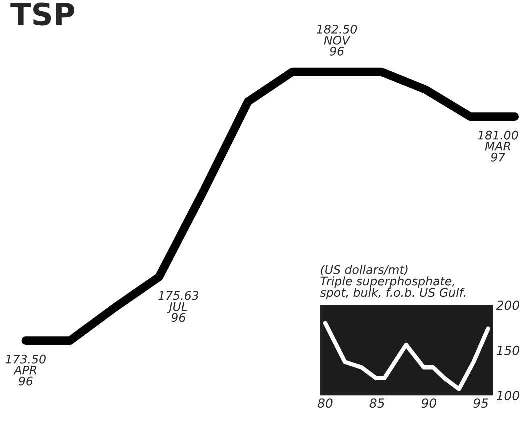  What do you see at coordinates (406, 356) in the screenshot?
I see `line-series` at bounding box center [406, 356].